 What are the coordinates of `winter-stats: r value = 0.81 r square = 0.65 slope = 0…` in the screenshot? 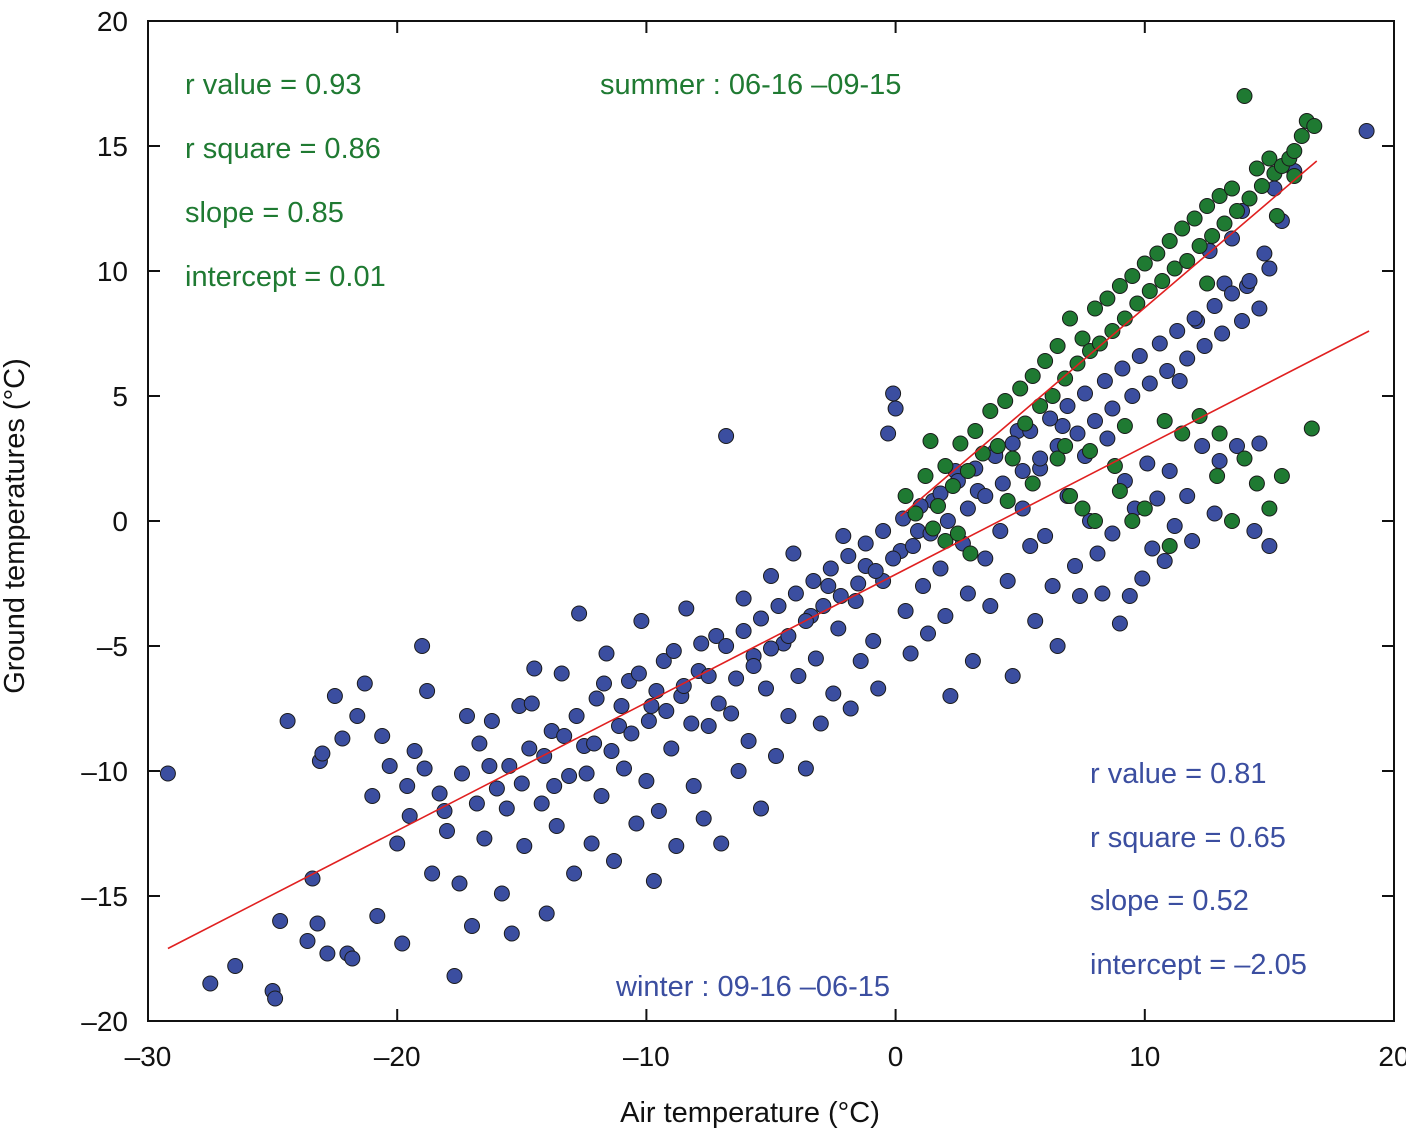 It's located at (961, 880).